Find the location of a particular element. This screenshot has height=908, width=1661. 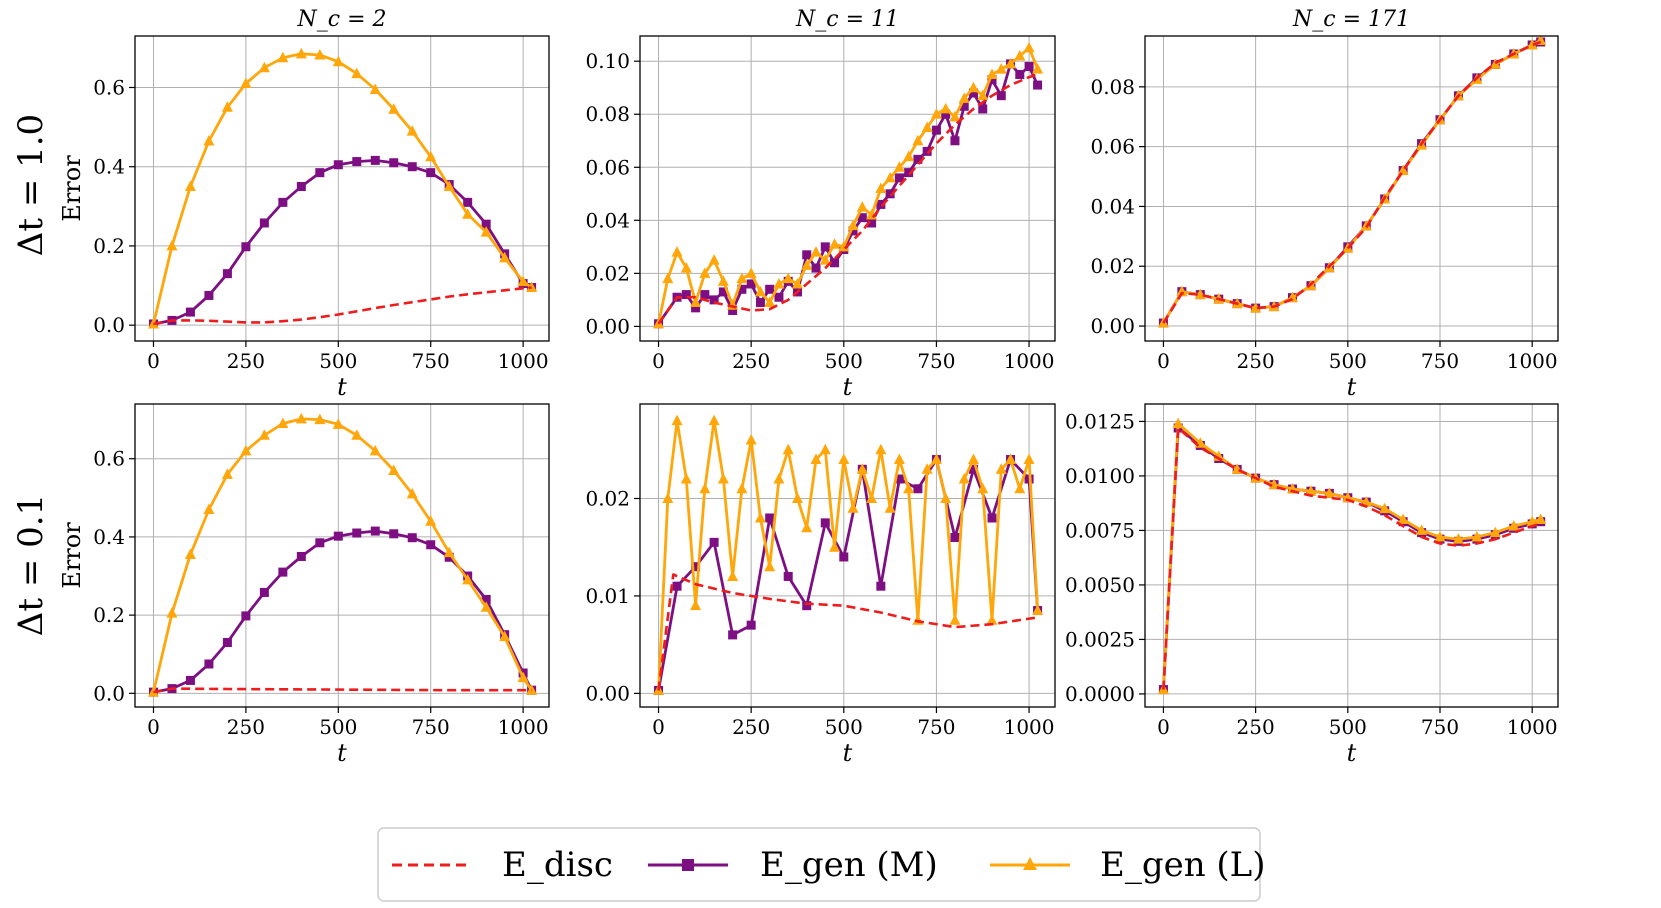

series-line-triangle is located at coordinates (342, 188).